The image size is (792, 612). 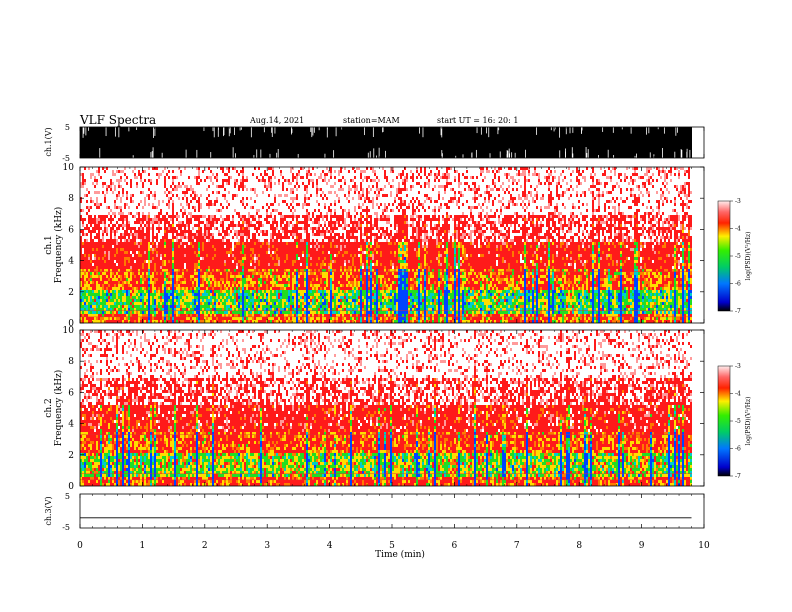 I want to click on ch3-ytick-neg5: -5, so click(x=66, y=527).